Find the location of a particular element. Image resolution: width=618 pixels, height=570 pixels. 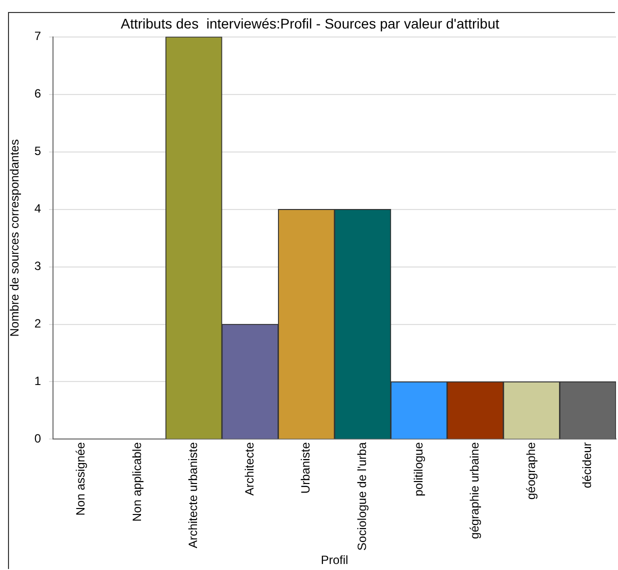

y-tick-label: 1 is located at coordinates (38, 381).